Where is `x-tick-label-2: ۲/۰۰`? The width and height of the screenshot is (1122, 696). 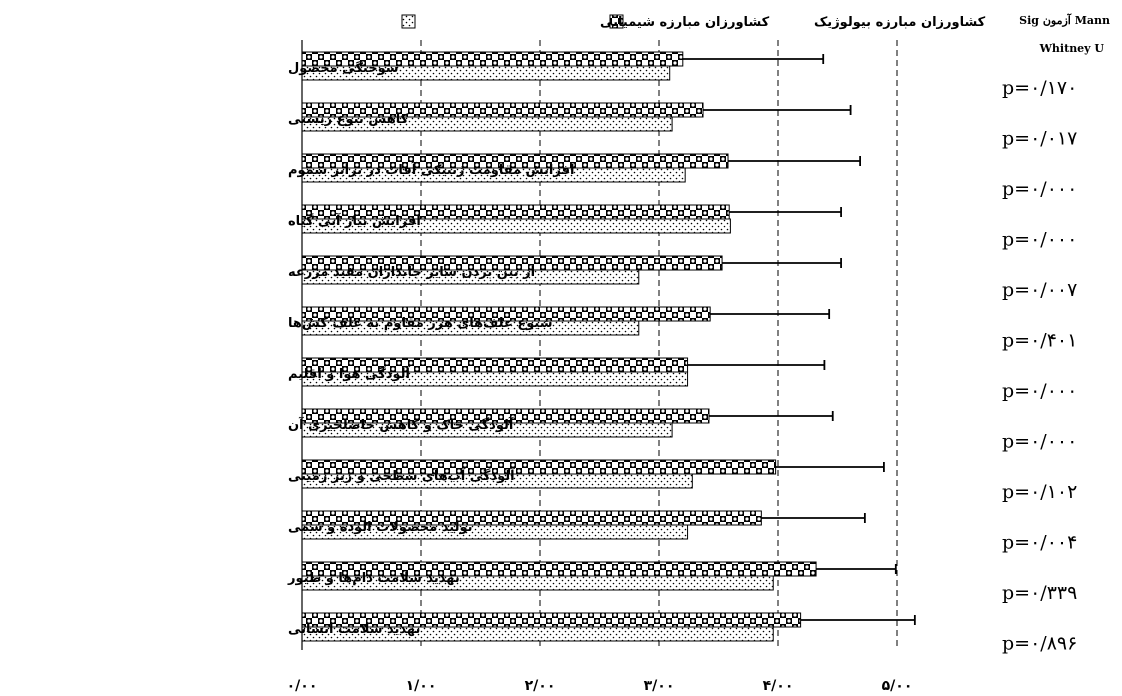 x-tick-label-2: ۲/۰۰ is located at coordinates (540, 686).